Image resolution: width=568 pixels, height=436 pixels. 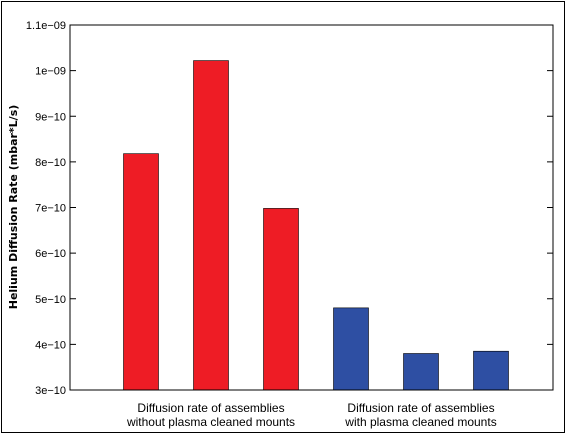 What do you see at coordinates (46, 26) in the screenshot?
I see `y-tick-label: 1.1e−09` at bounding box center [46, 26].